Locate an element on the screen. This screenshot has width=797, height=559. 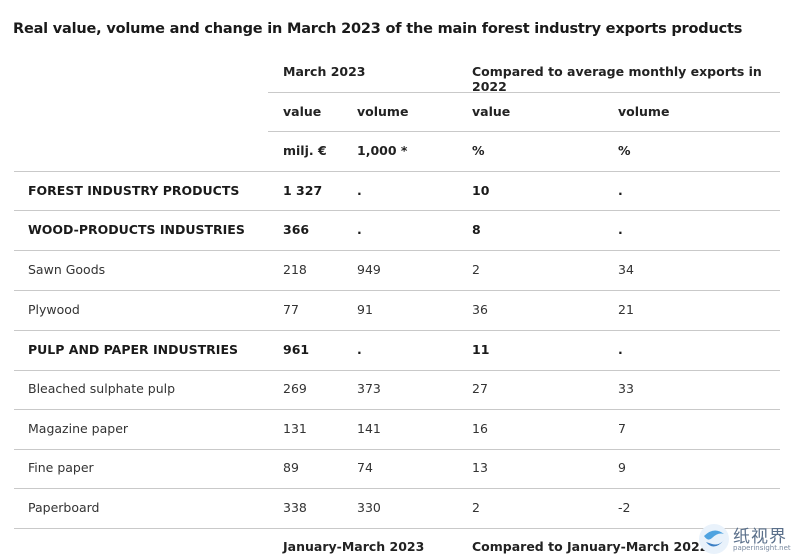
row-label: Plywood is located at coordinates (54, 309).